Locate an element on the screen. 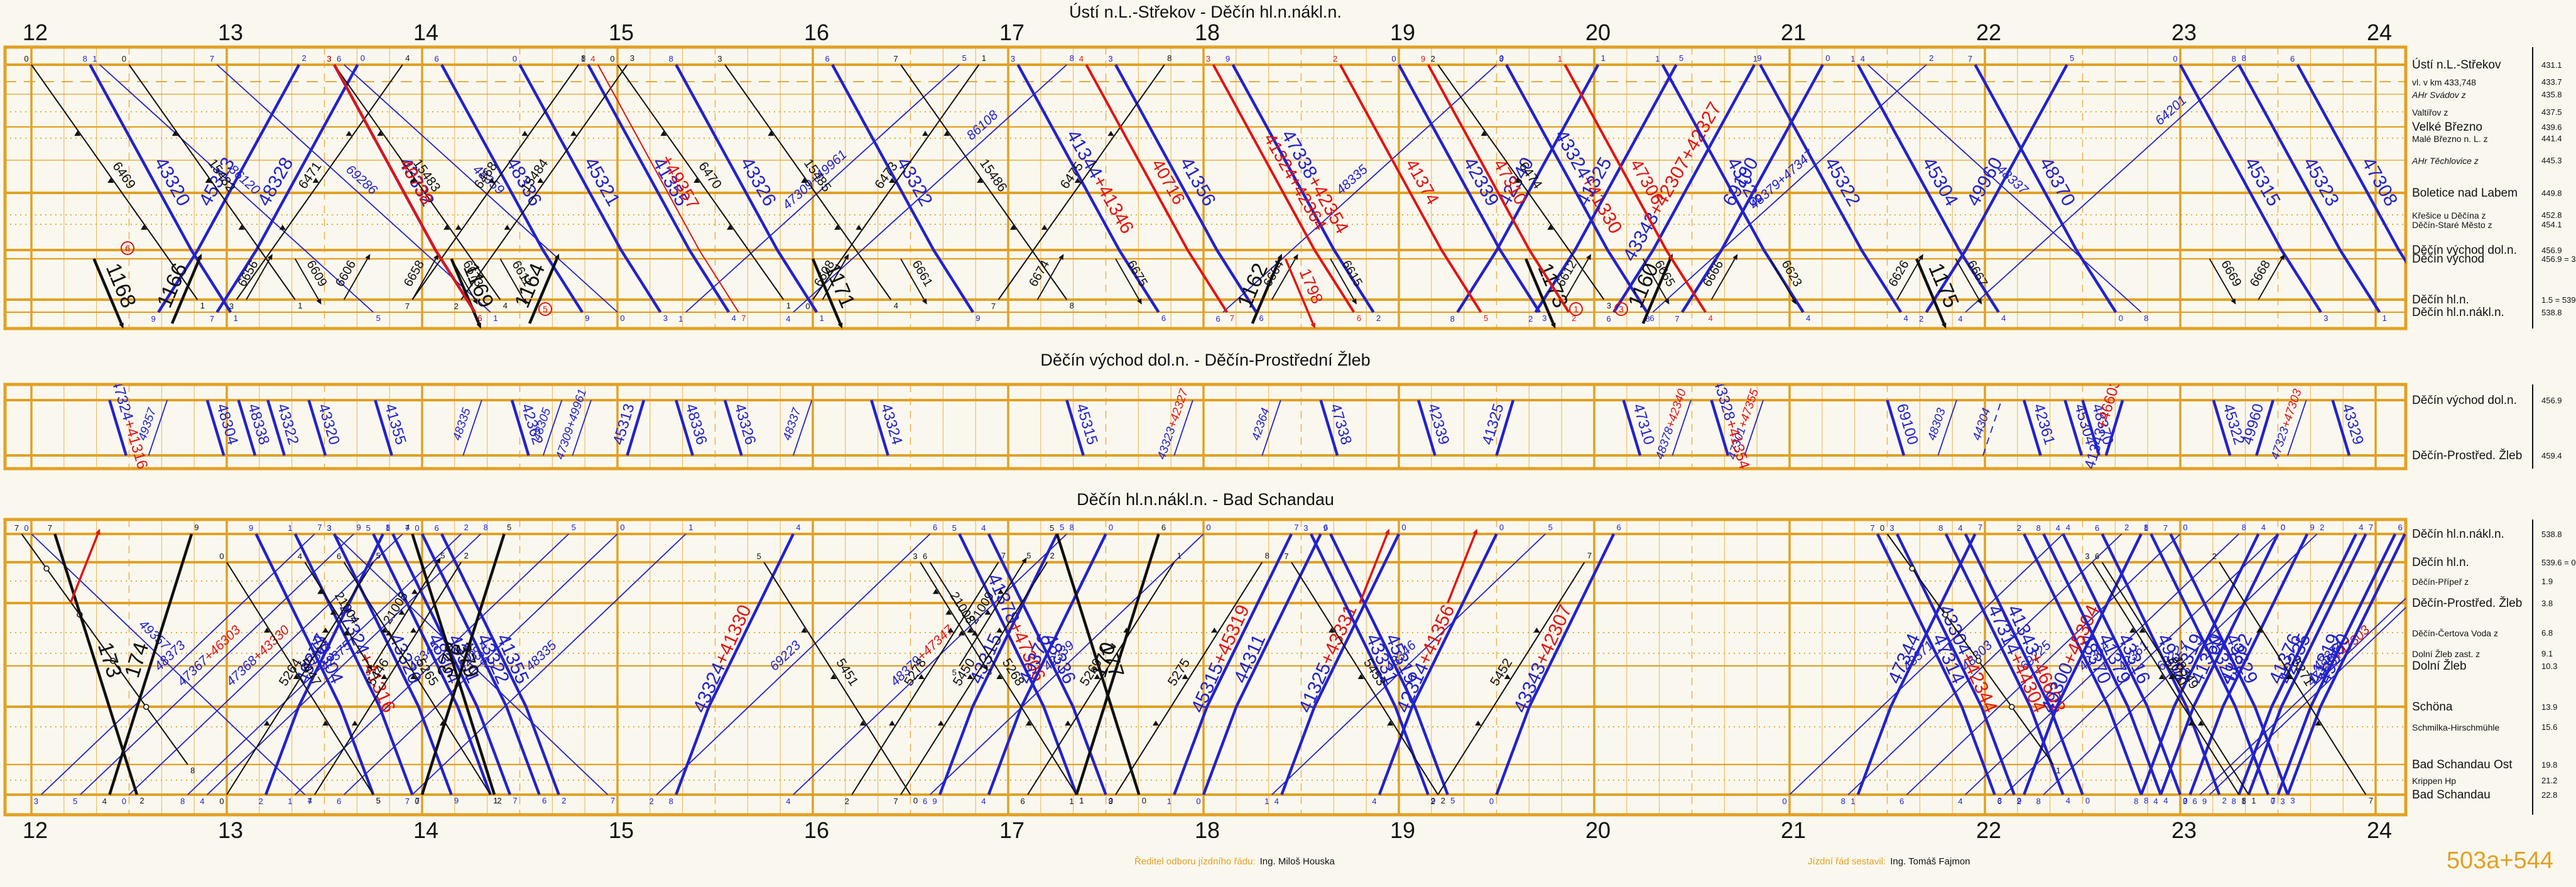 The image size is (2576, 887). hour-label-top: 24 is located at coordinates (2379, 32).